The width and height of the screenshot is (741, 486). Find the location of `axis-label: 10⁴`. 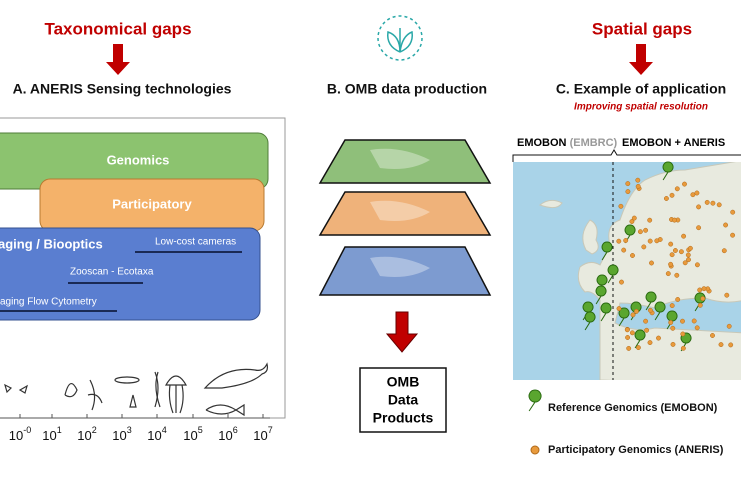

axis-label: 10⁴ is located at coordinates (156, 434).